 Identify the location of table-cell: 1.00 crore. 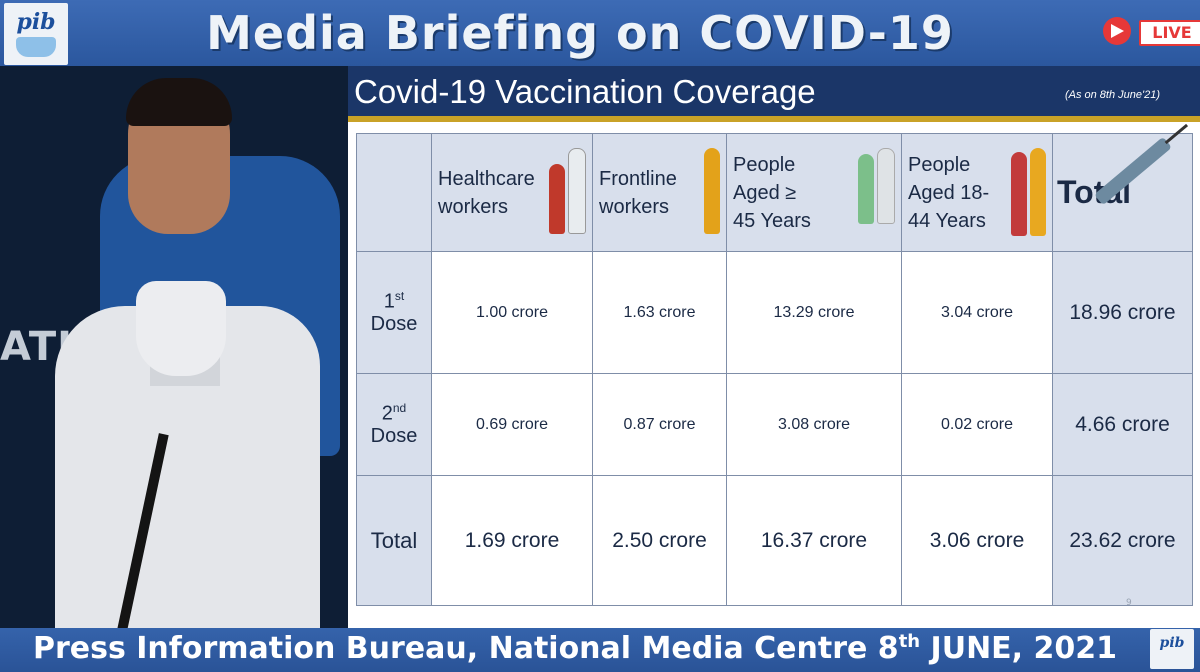
(512, 312).